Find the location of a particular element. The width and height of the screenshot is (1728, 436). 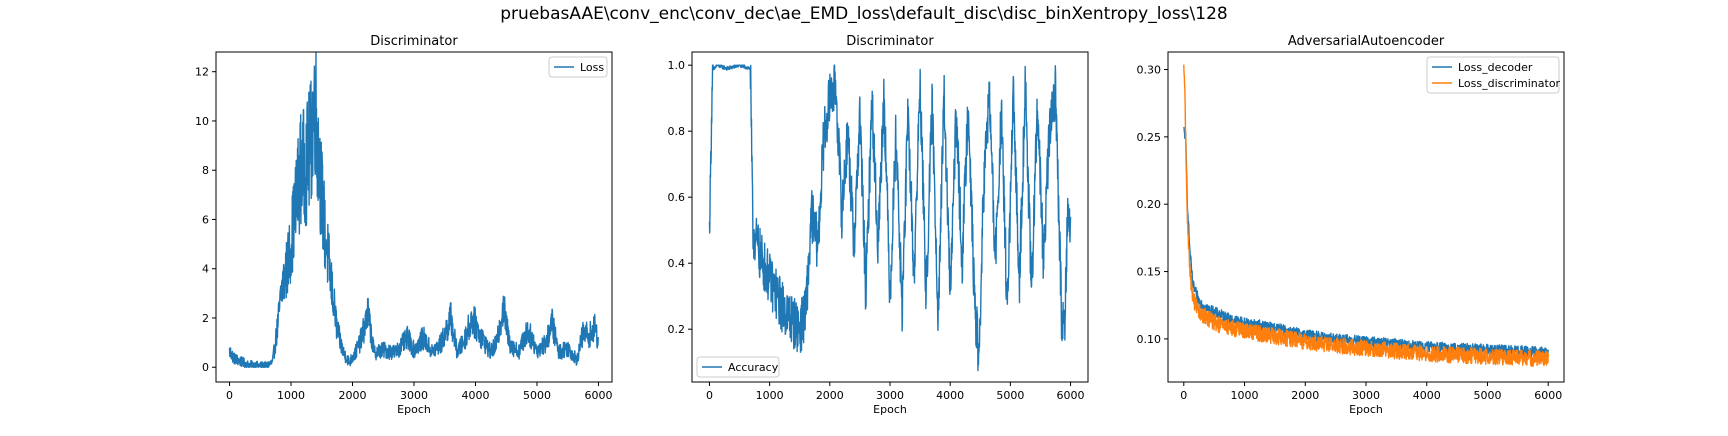

legend-label: Loss_discriminator is located at coordinates (1509, 83).